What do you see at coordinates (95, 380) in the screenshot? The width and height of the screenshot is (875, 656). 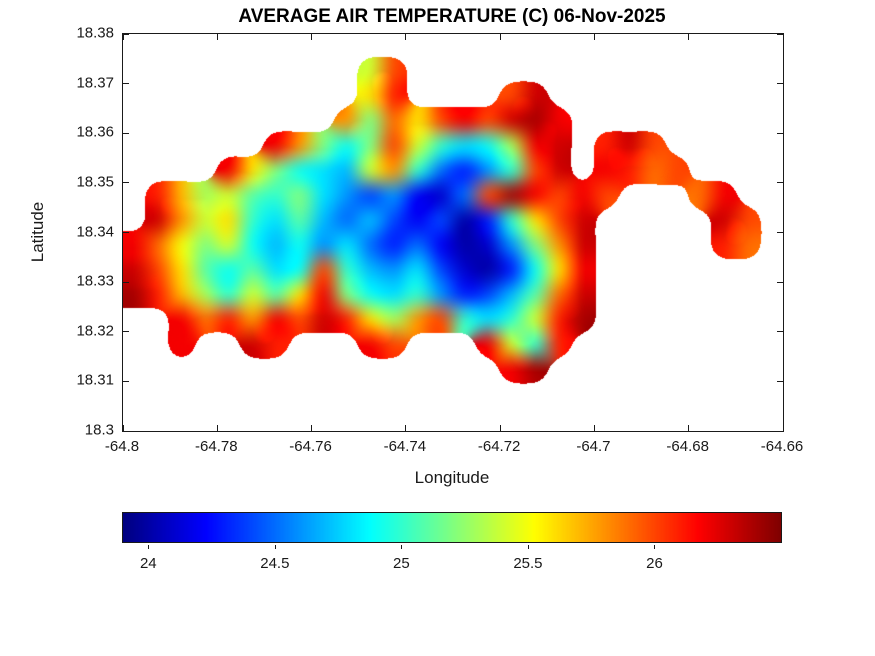 I see `y-tick-label: 18.31` at bounding box center [95, 380].